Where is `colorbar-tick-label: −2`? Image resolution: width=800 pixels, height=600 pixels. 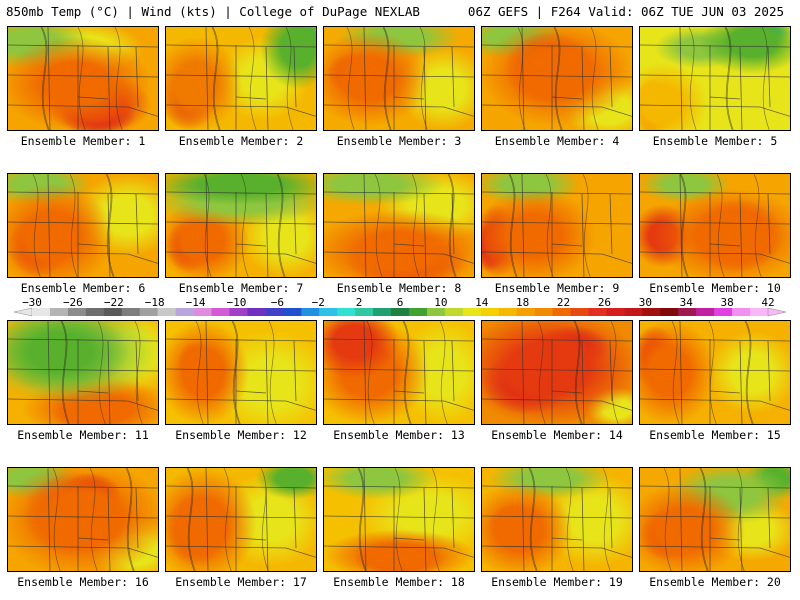
colorbar-tick-label: −2 is located at coordinates (318, 302).